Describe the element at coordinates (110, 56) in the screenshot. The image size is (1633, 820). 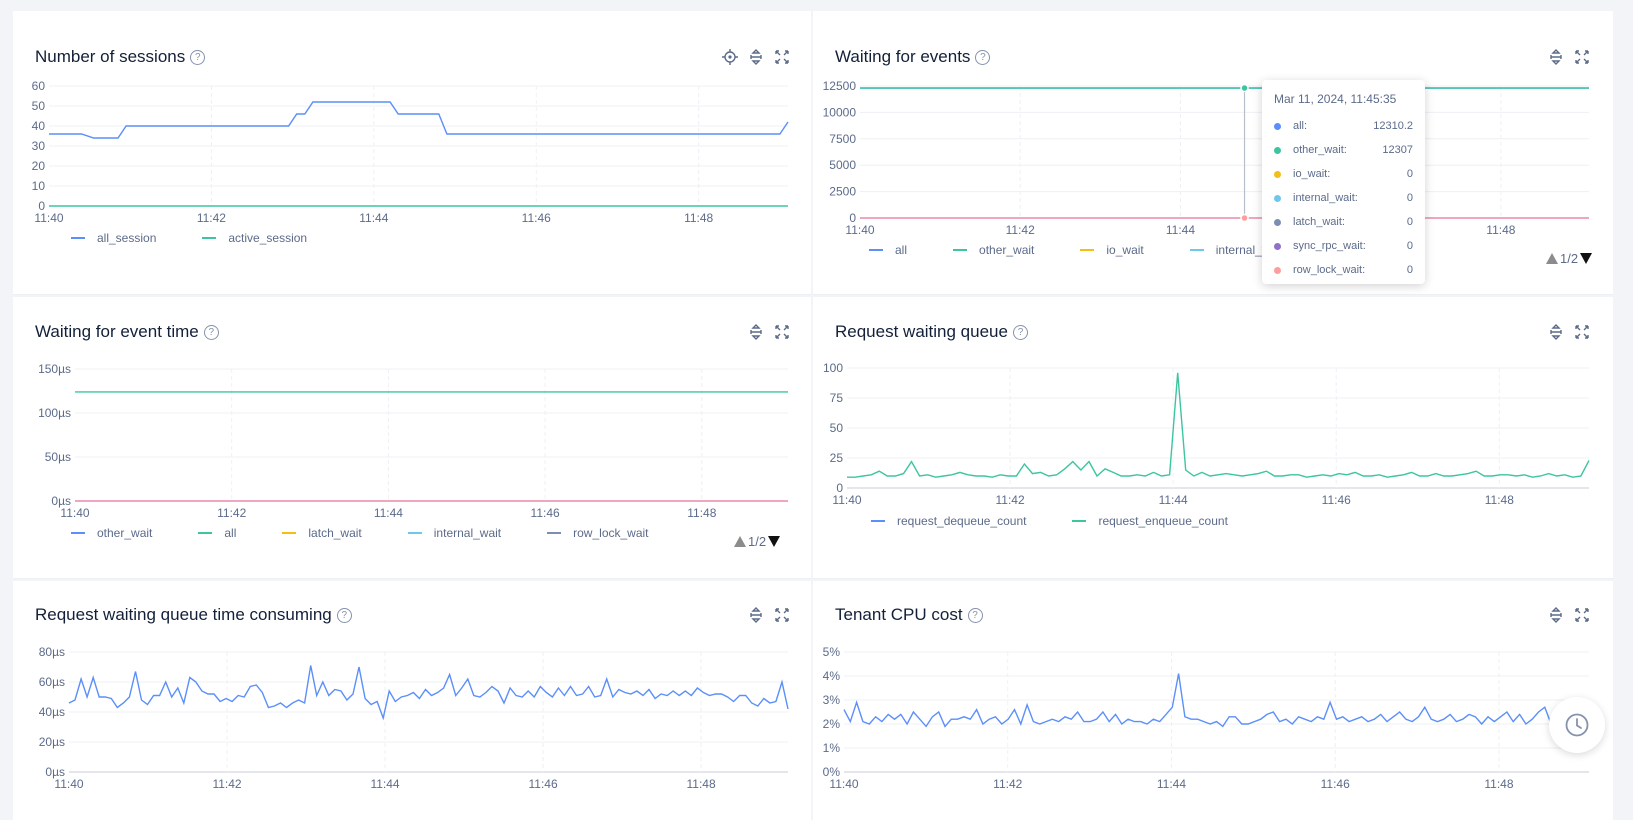
I see `panel-title-text: Number of sessions` at that location.